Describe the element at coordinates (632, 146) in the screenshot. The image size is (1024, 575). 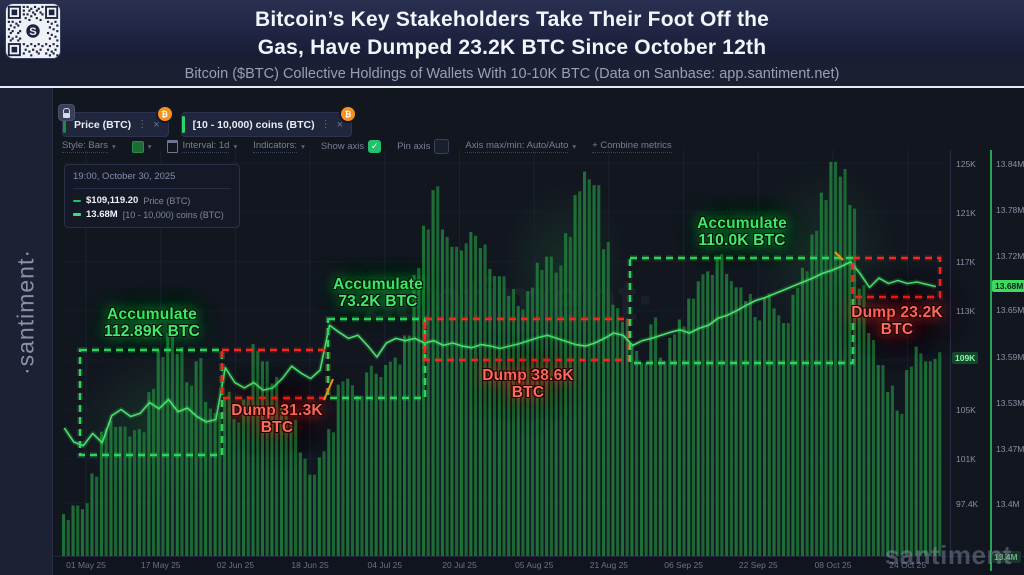
I see `combine-metrics-button: + Combine metrics` at that location.